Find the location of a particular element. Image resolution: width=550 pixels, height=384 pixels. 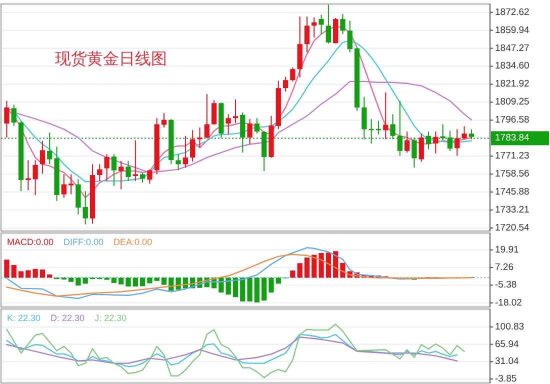

y-tick-label: -18.02 is located at coordinates (508, 302).